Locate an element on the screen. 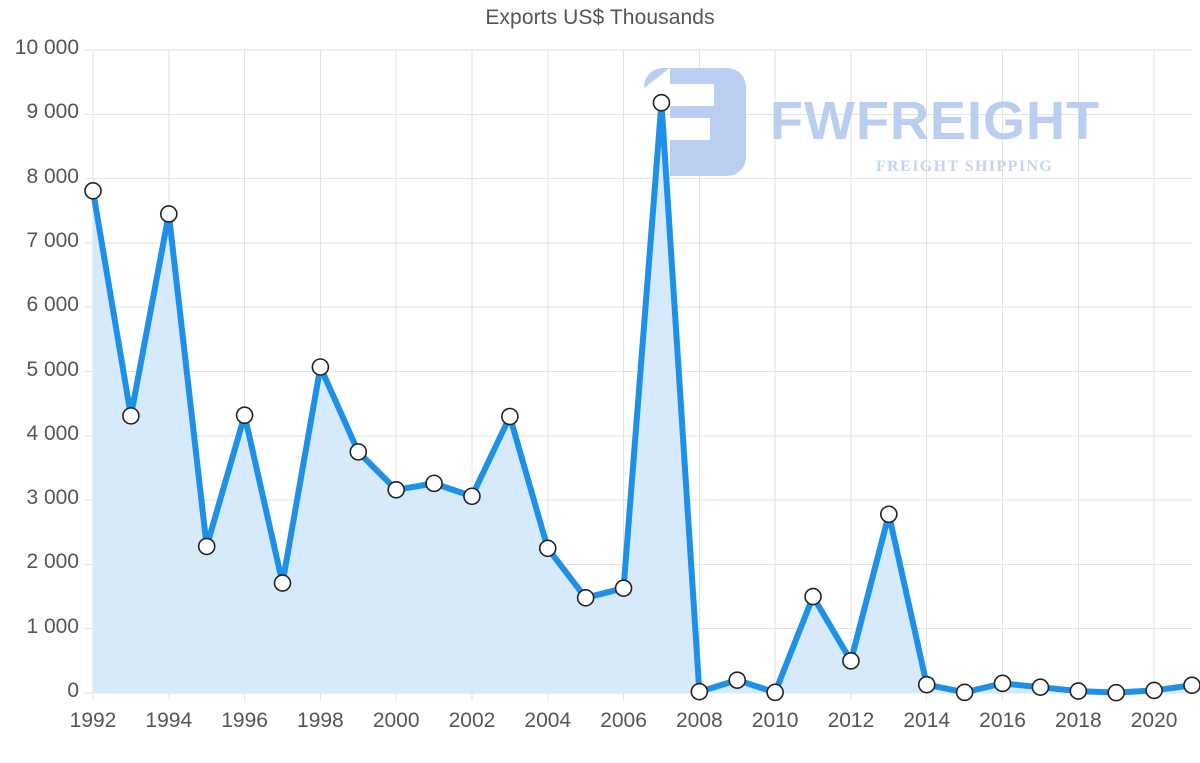 The image size is (1200, 763). x-axis-tick-label: 2016 is located at coordinates (1002, 720).